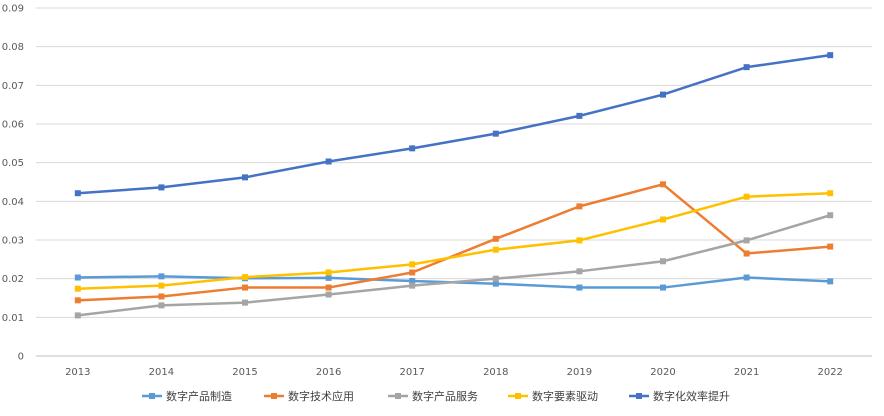 Image resolution: width=884 pixels, height=416 pixels. What do you see at coordinates (13, 47) in the screenshot?
I see `y-tick-label: 0.08` at bounding box center [13, 47].